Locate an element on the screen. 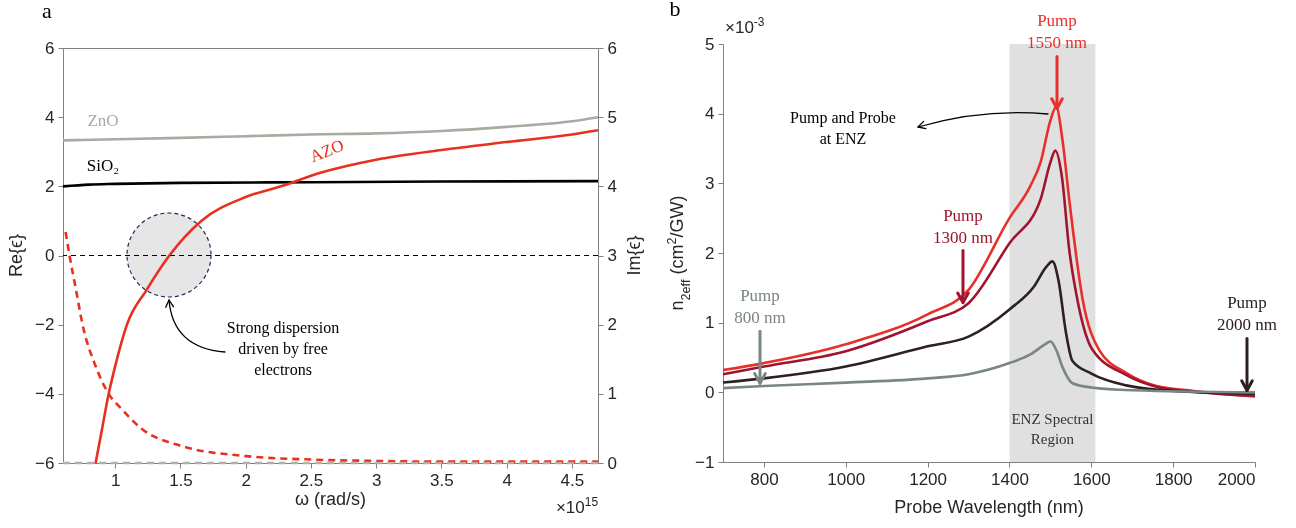 This screenshot has width=1296, height=528. x-tick-label: 2 is located at coordinates (246, 480).